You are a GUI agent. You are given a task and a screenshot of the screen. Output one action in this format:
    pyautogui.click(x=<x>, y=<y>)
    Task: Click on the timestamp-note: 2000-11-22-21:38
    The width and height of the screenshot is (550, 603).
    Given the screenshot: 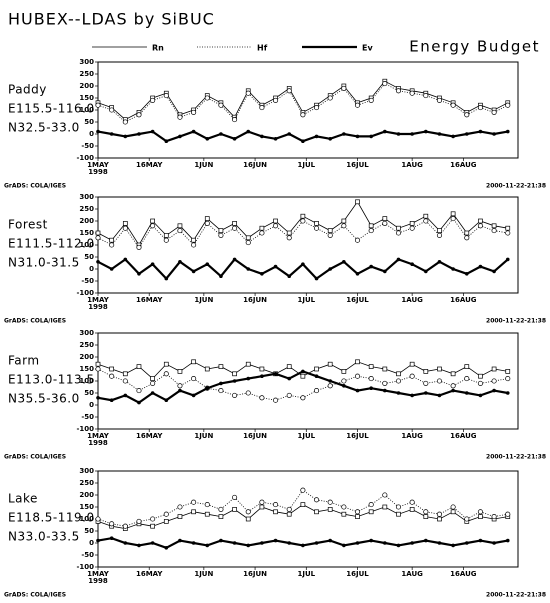 What is the action you would take?
    pyautogui.click(x=516, y=457)
    